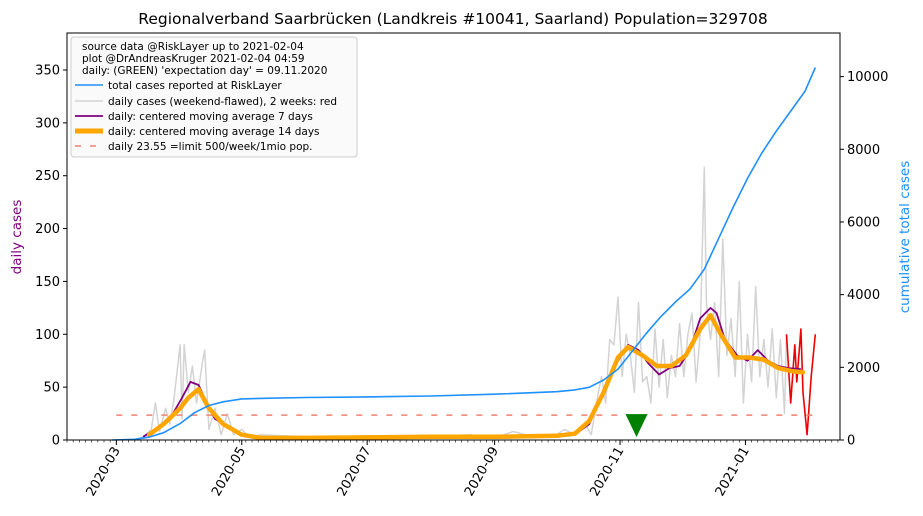 The image size is (923, 516). I want to click on daily-cases-recent-line, so click(801, 382).